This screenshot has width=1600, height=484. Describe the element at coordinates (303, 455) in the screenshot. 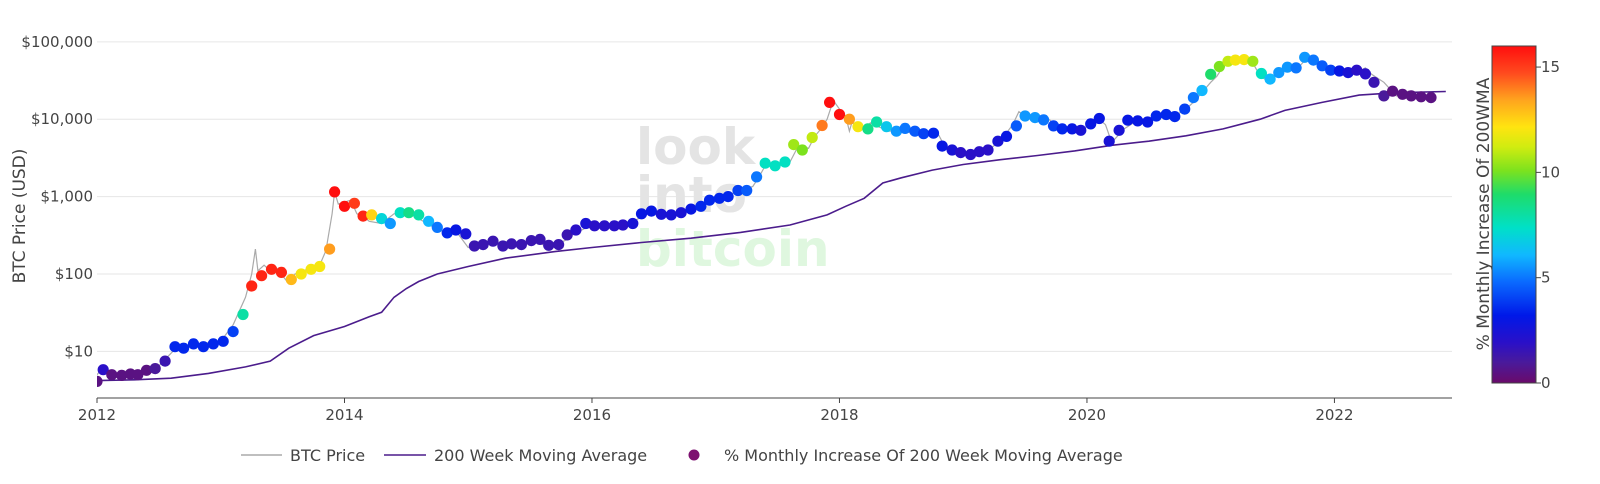

I see `legend-item-btc-price: BTC Price` at that location.